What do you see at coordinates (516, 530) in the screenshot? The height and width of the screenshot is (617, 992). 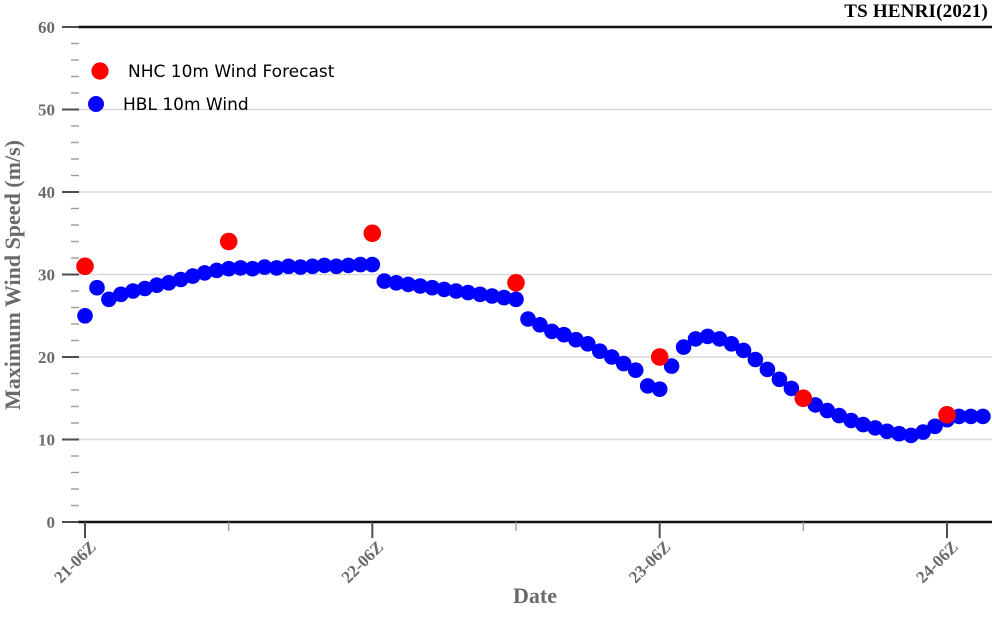 I see `x-axis-ticks` at bounding box center [516, 530].